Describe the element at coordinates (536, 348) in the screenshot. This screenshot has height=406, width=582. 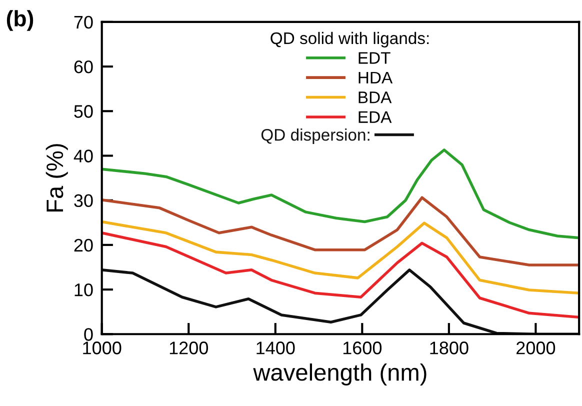
I see `x-tick-label: 2000` at that location.